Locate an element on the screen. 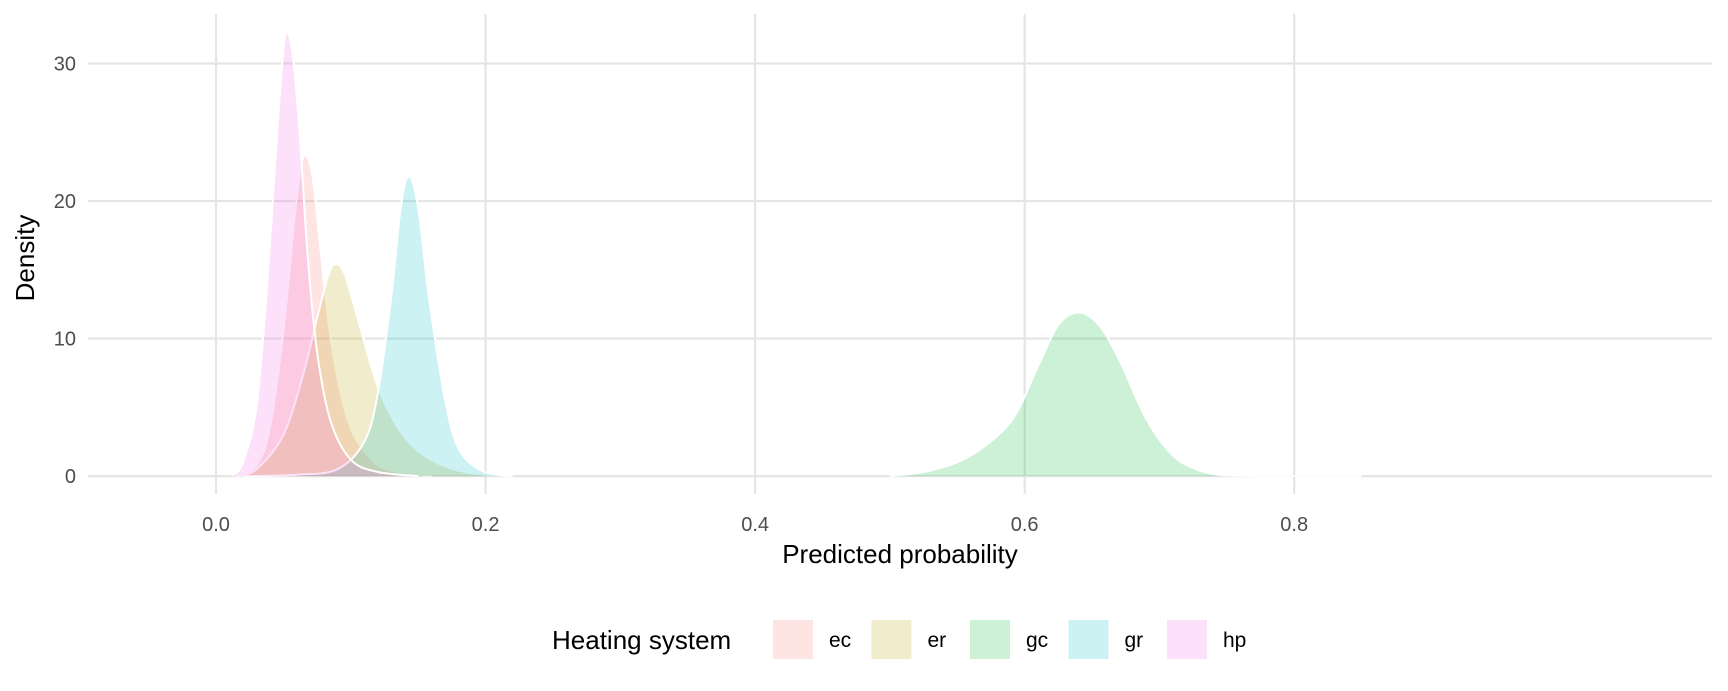 The height and width of the screenshot is (691, 1728). y-tick-label-10: 10 is located at coordinates (65, 340).